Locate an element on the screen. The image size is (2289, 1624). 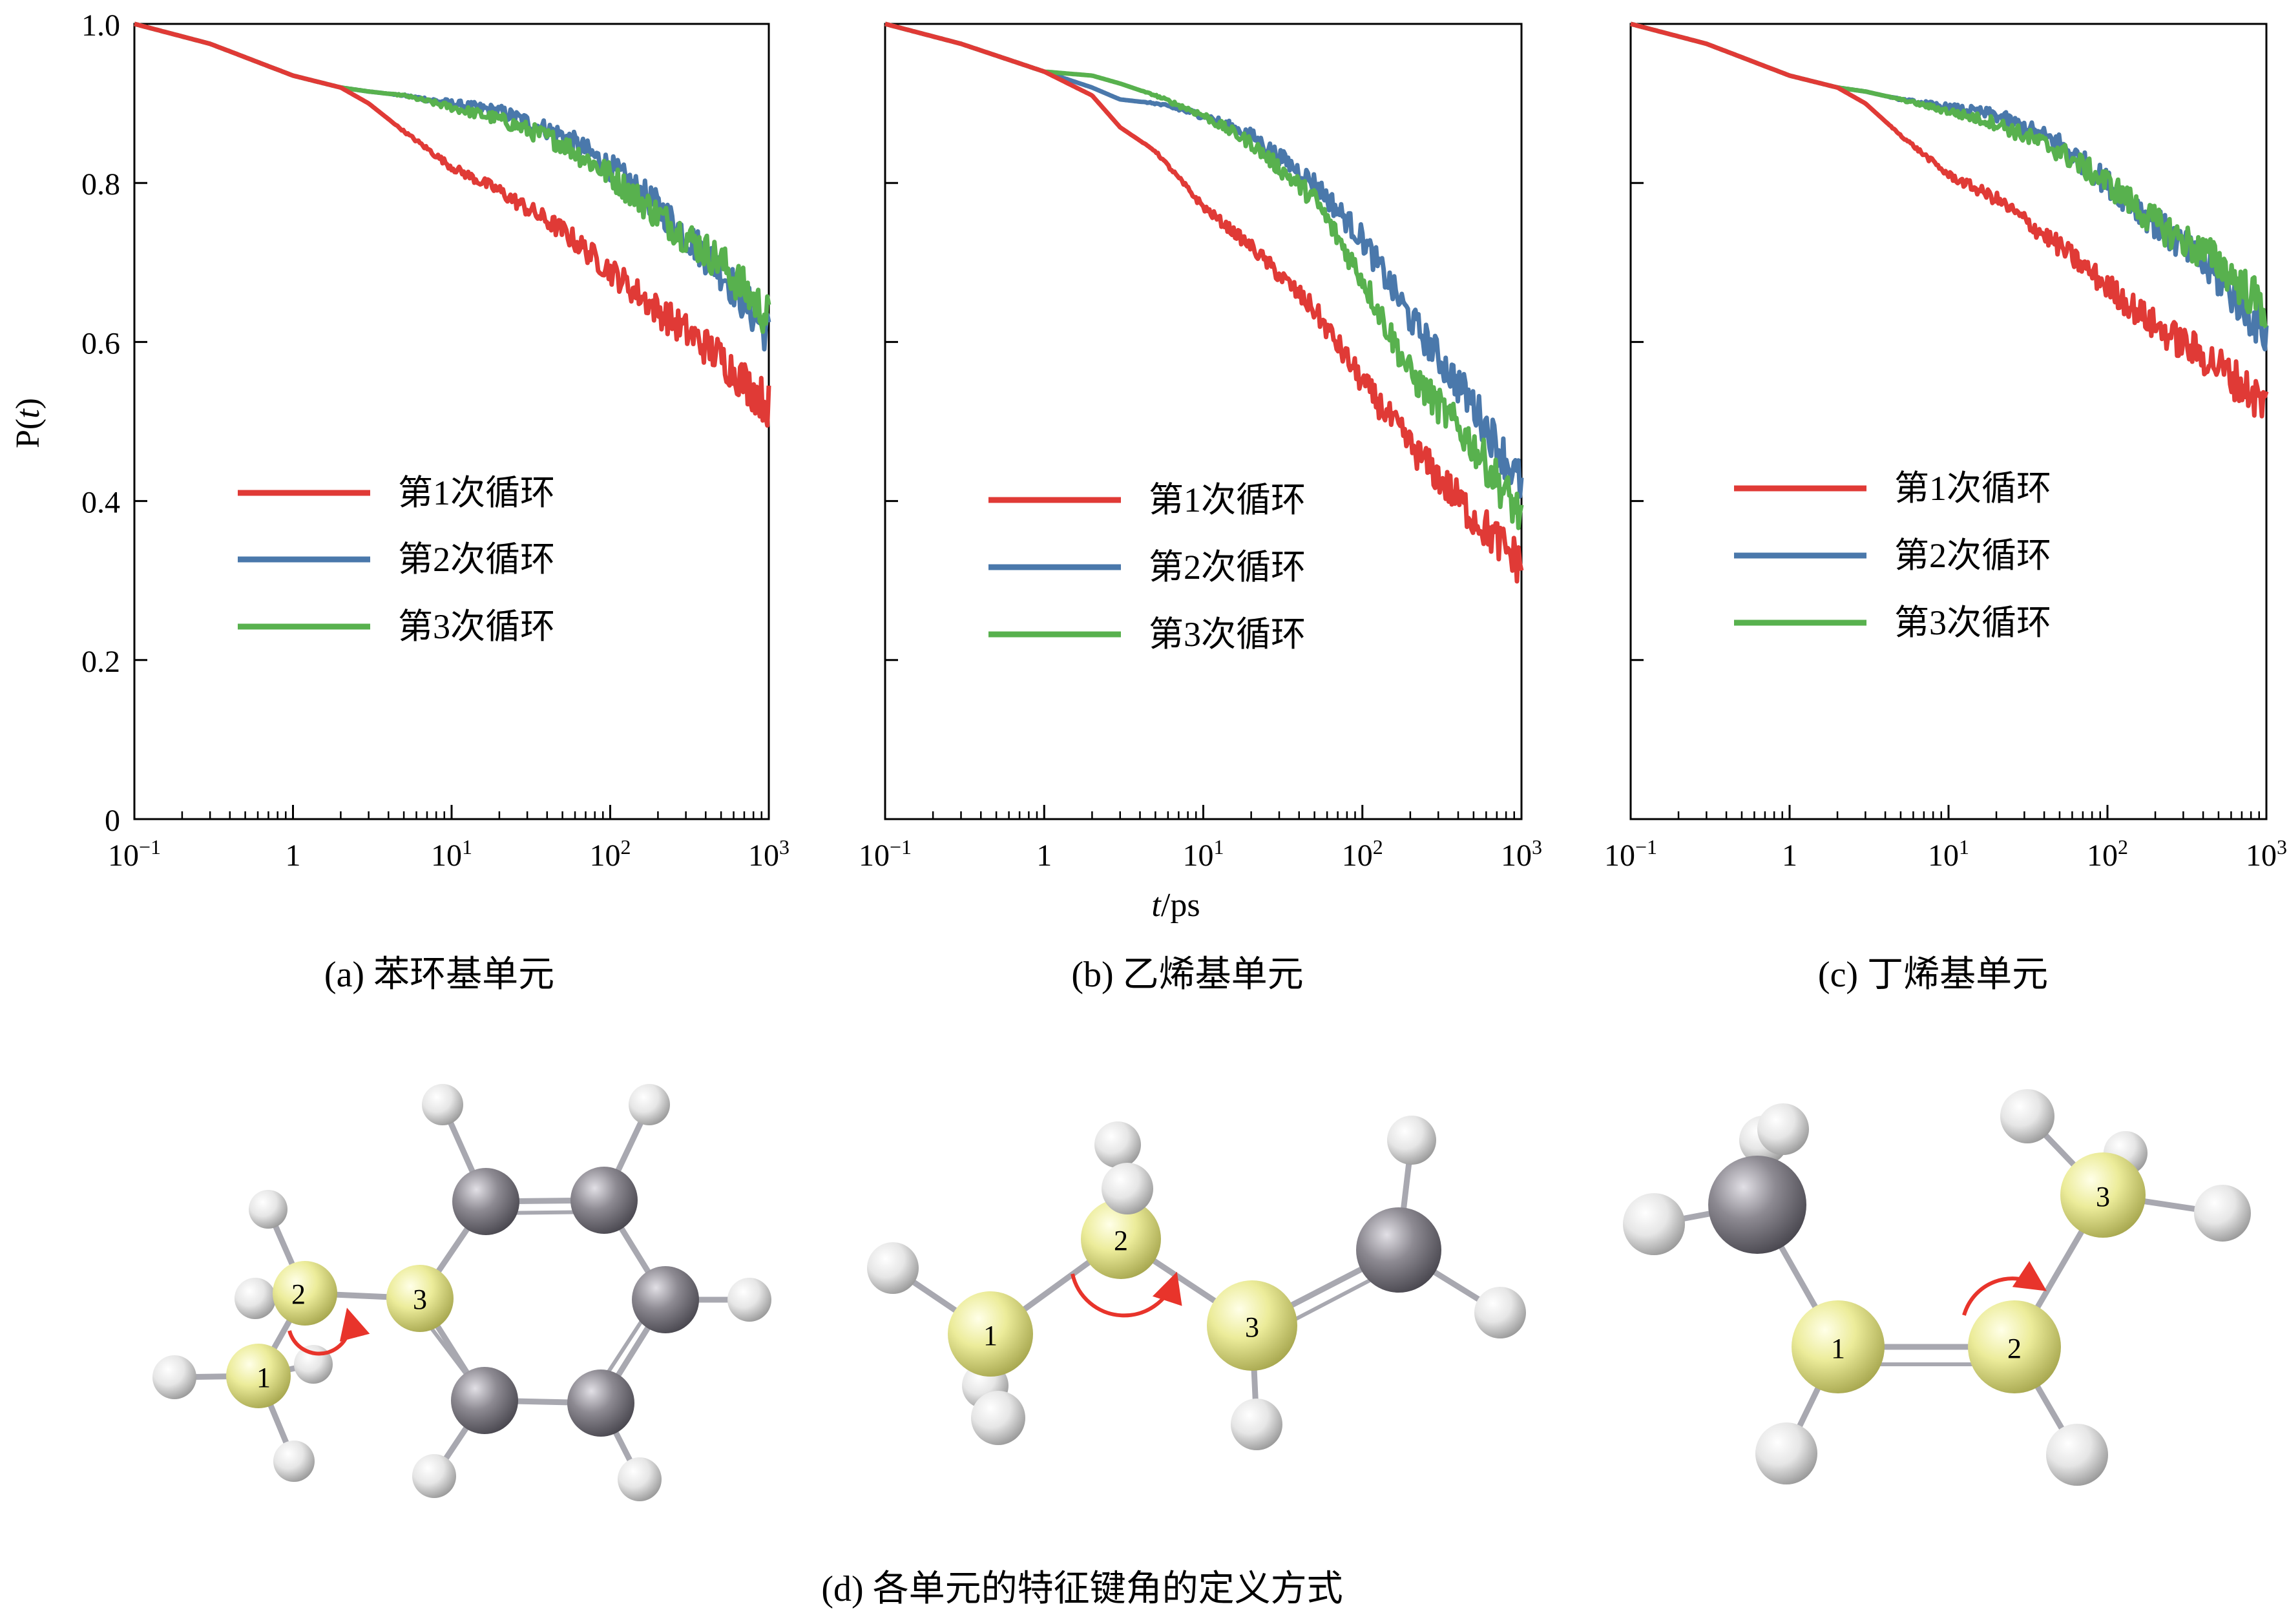
caption-c: (c) 丁烯基单元 is located at coordinates (1933, 975).